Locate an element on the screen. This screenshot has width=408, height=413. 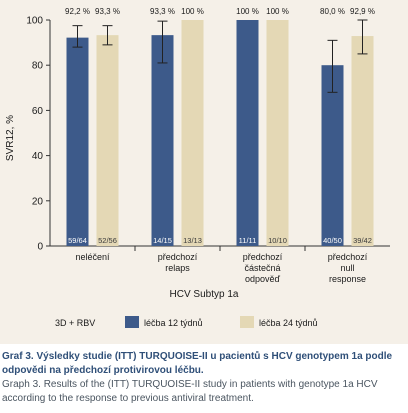
legend-label: léčba 12 týdnů is located at coordinates (173, 323).